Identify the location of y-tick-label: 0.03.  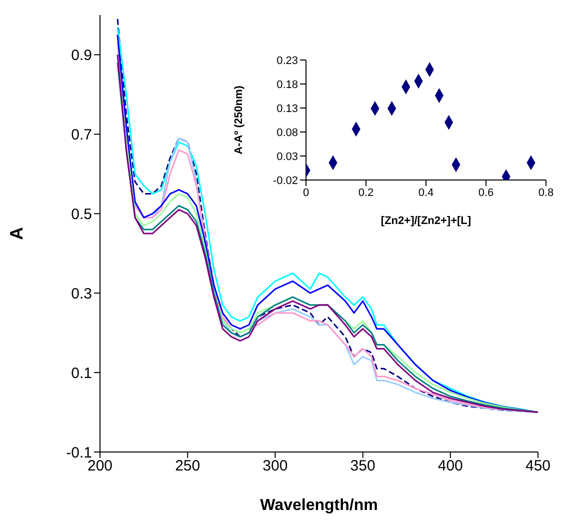
(287, 156).